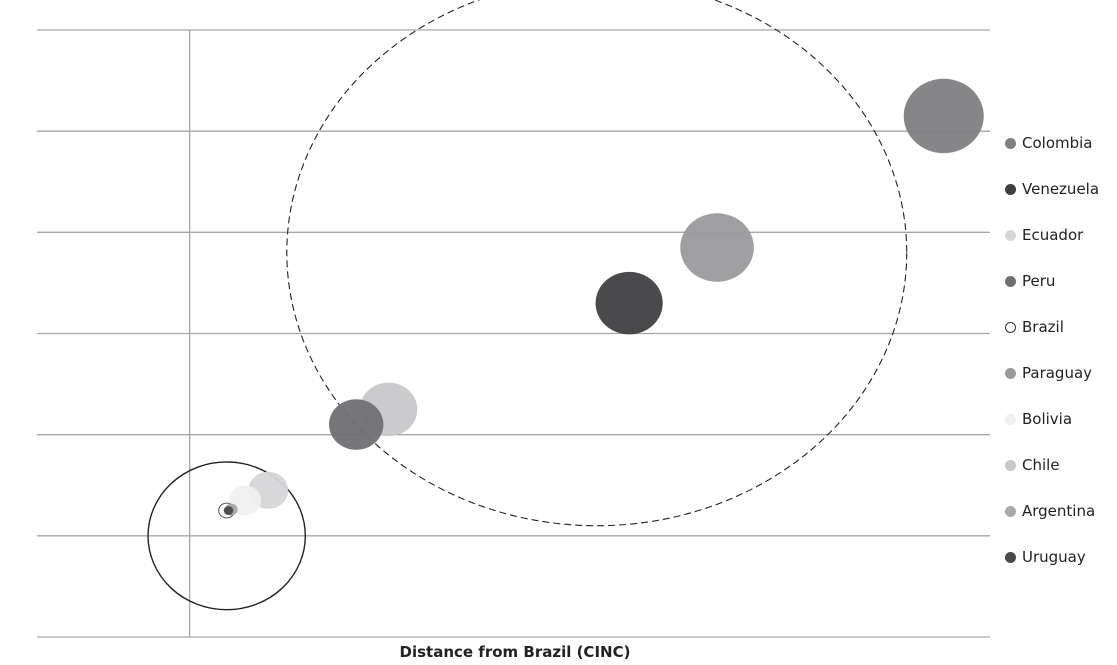  What do you see at coordinates (1054, 557) in the screenshot?
I see `legend-label: Uruguay` at bounding box center [1054, 557].